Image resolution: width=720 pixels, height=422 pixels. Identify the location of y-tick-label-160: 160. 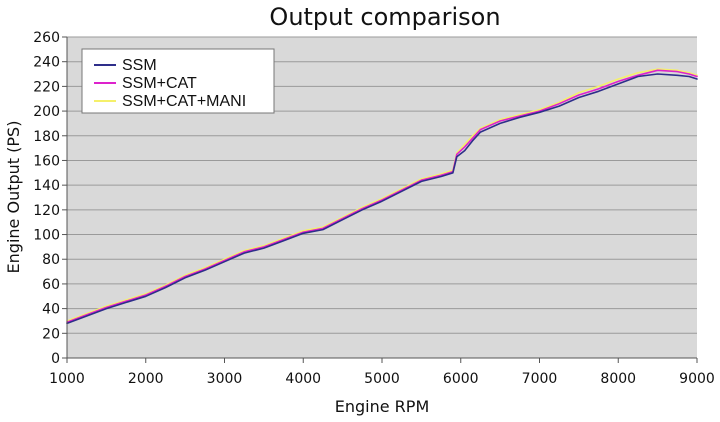
(46, 161).